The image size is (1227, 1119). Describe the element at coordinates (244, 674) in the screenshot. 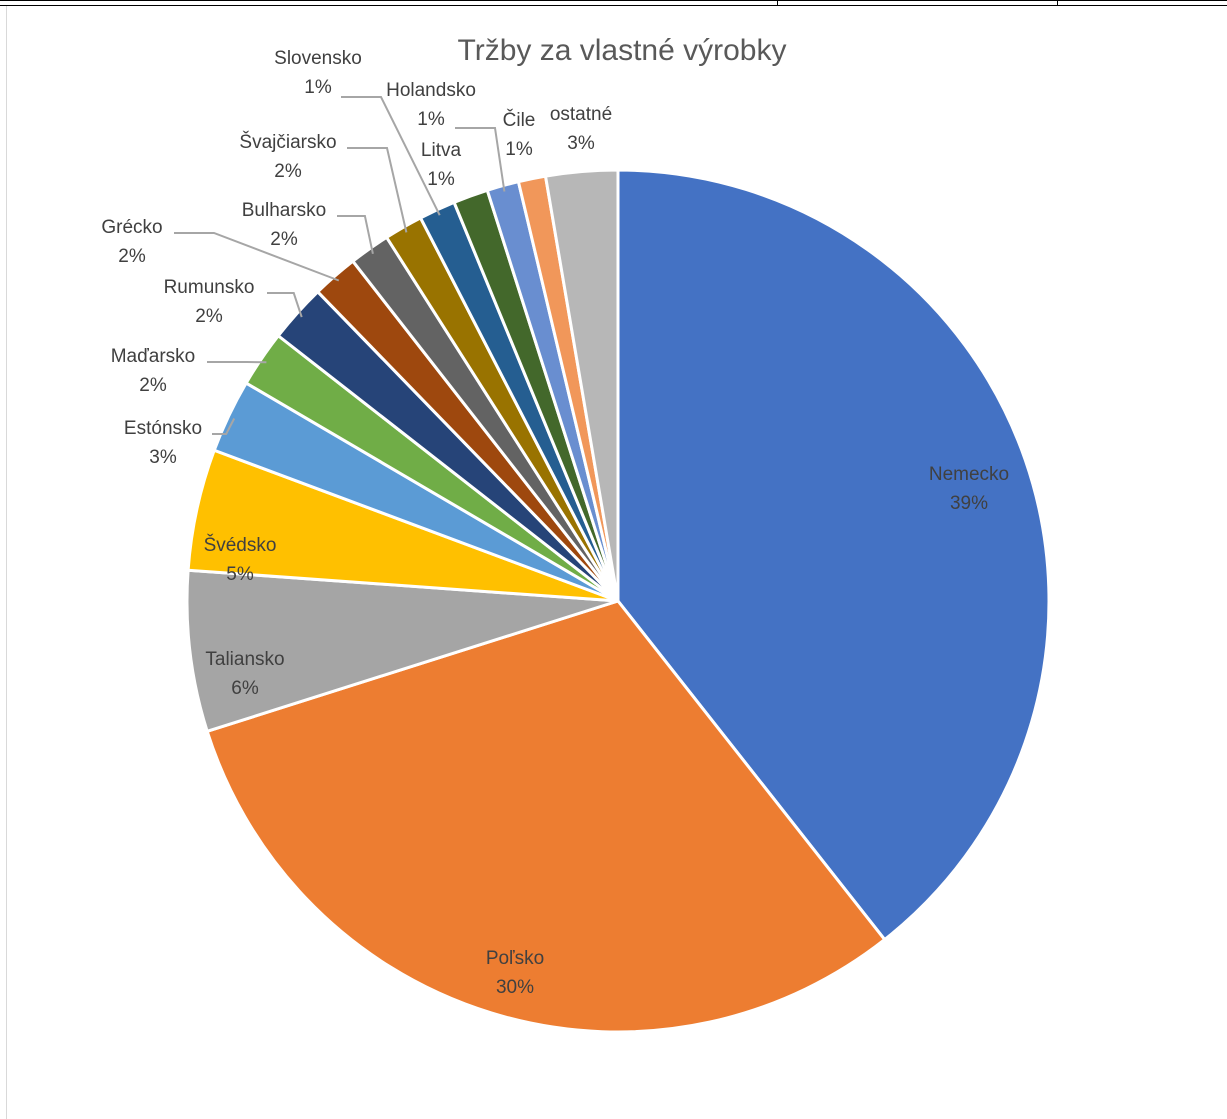

I see `data-label-taliansko: Taliansko 6%` at that location.